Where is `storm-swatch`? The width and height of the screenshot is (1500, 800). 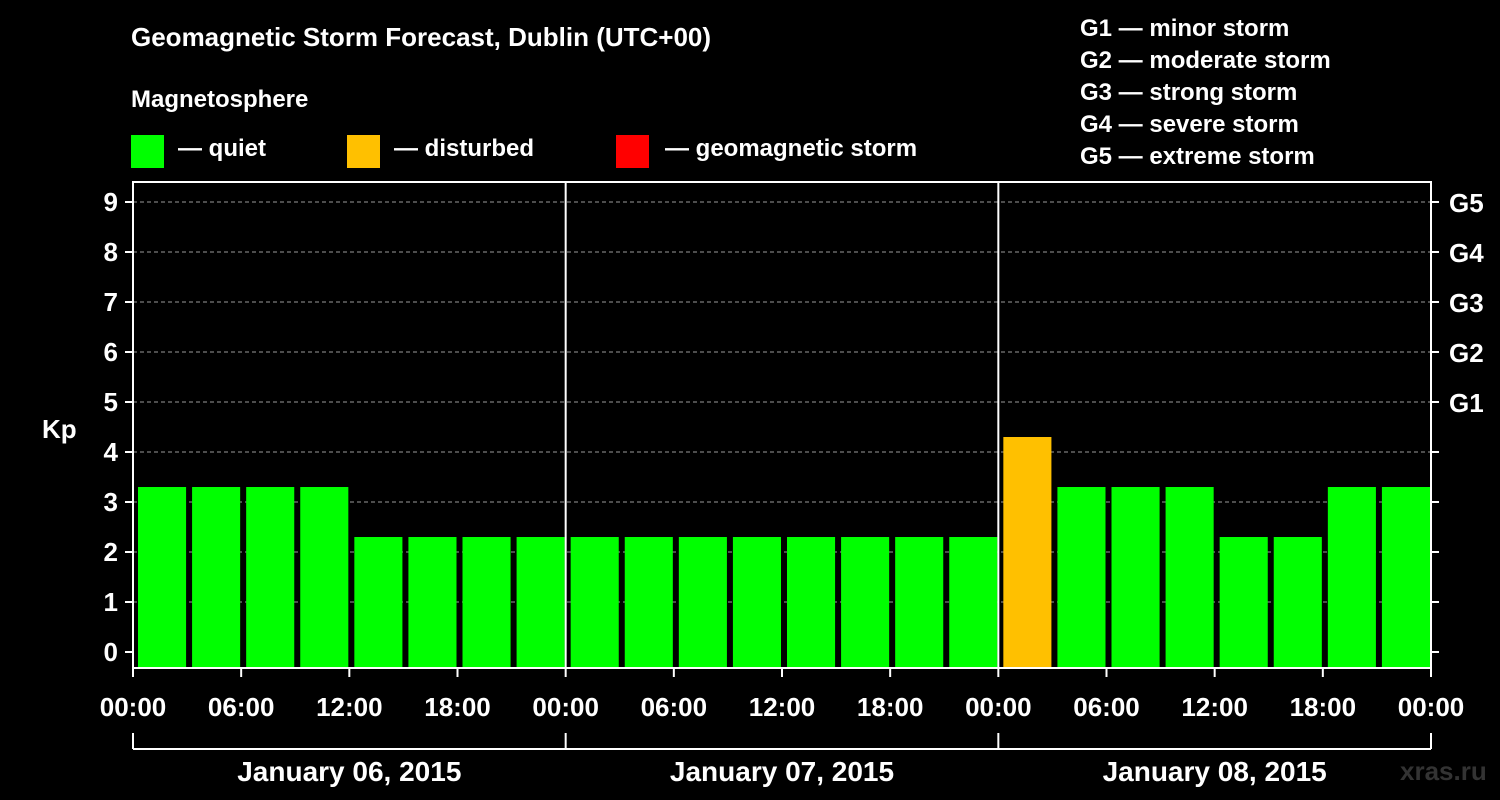 storm-swatch is located at coordinates (632, 151).